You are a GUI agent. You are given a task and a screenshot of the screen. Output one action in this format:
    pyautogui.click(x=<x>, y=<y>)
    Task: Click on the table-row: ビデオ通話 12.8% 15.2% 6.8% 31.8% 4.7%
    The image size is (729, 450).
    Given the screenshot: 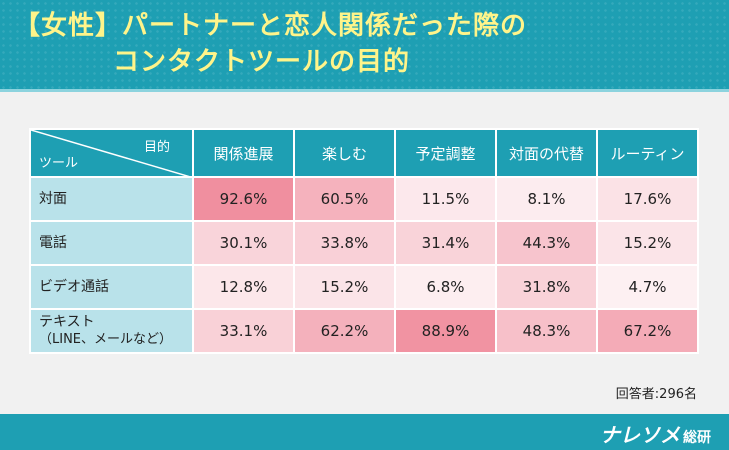 What is the action you would take?
    pyautogui.click(x=364, y=287)
    